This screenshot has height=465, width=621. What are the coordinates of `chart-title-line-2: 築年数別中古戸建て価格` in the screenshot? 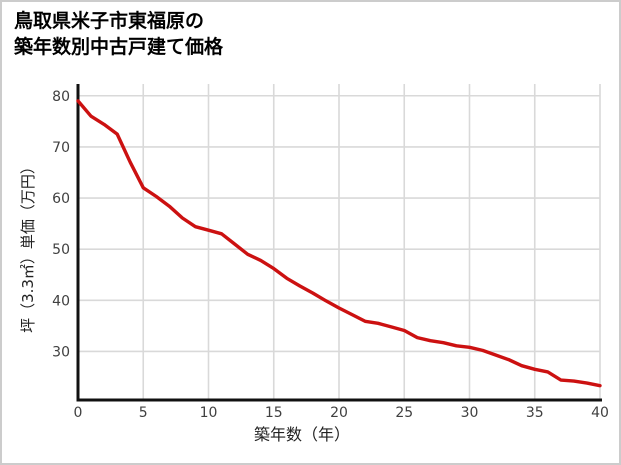 It's located at (119, 47).